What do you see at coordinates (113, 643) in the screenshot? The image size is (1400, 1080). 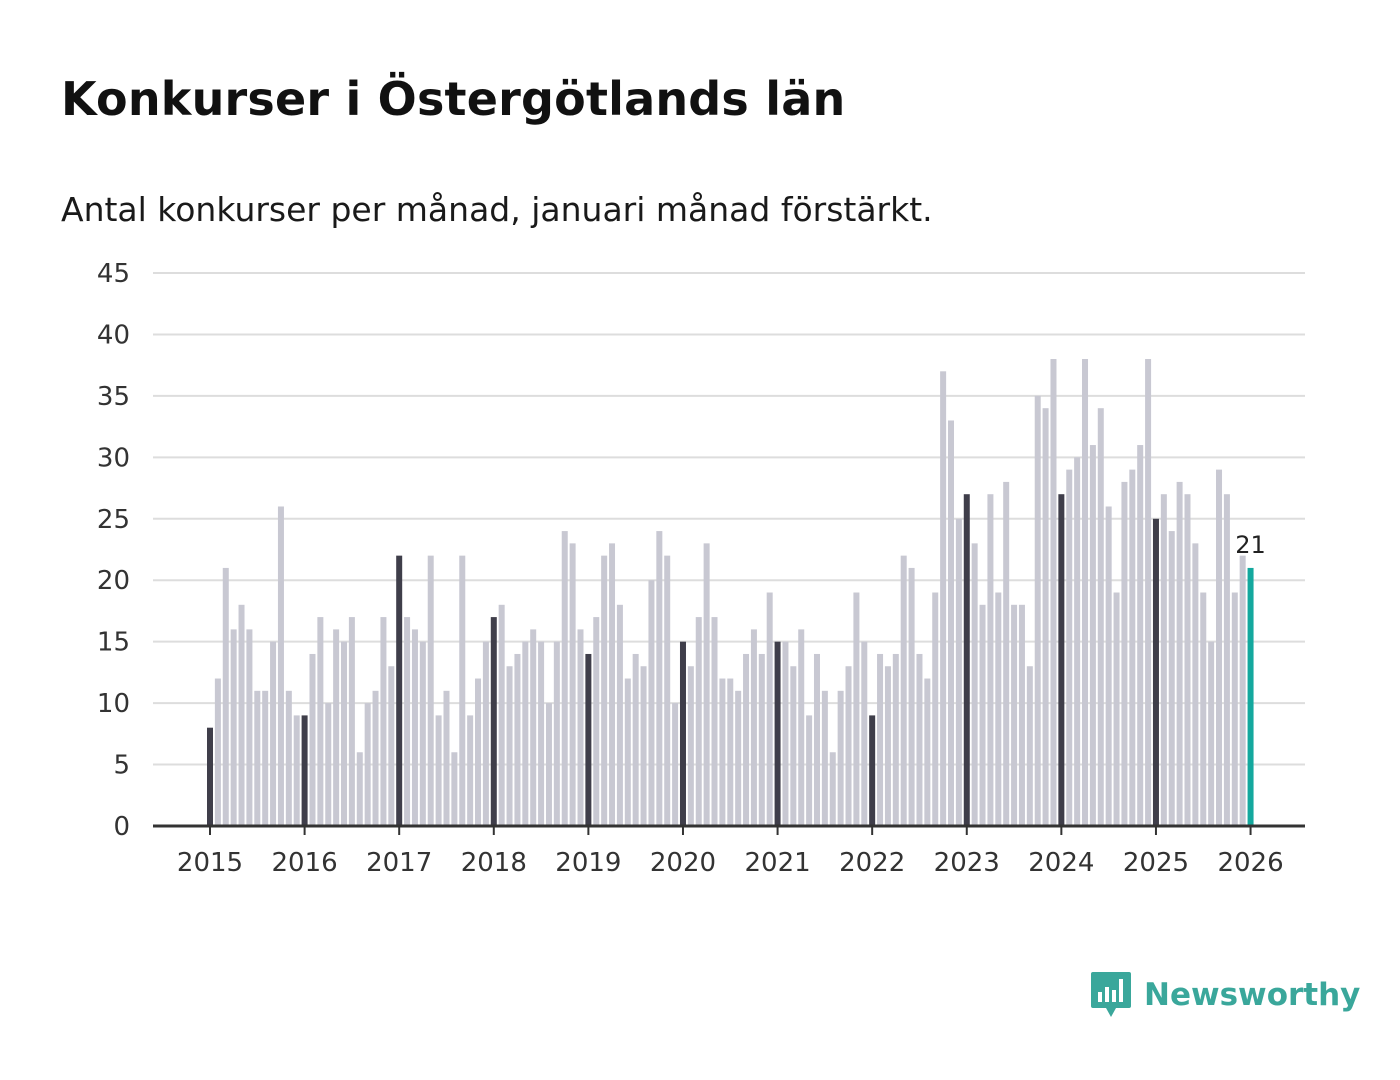 I see `y-tick-label-15: 15` at bounding box center [113, 643].